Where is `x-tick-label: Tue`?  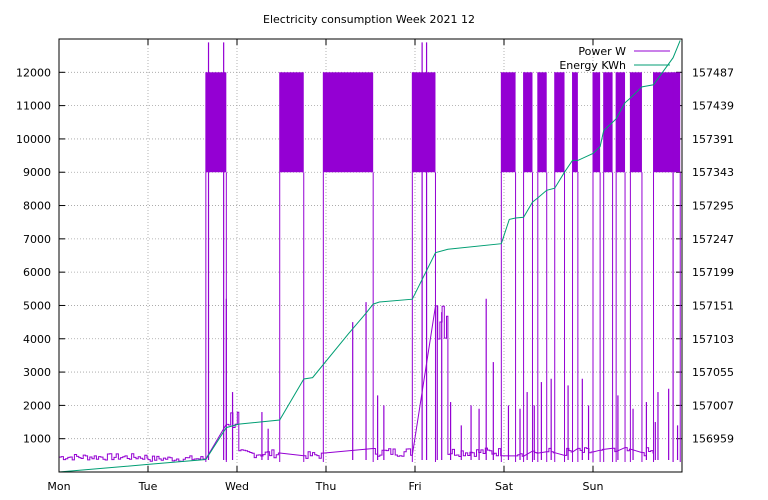 x-tick-label: Tue is located at coordinates (148, 486).